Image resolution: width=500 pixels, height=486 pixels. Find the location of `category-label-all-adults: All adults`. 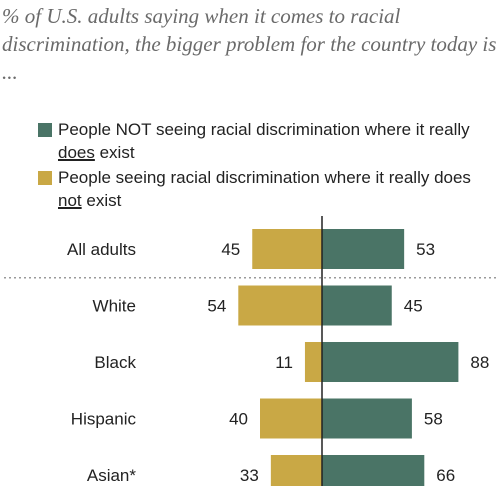

category-label-all-adults: All adults is located at coordinates (101, 249).